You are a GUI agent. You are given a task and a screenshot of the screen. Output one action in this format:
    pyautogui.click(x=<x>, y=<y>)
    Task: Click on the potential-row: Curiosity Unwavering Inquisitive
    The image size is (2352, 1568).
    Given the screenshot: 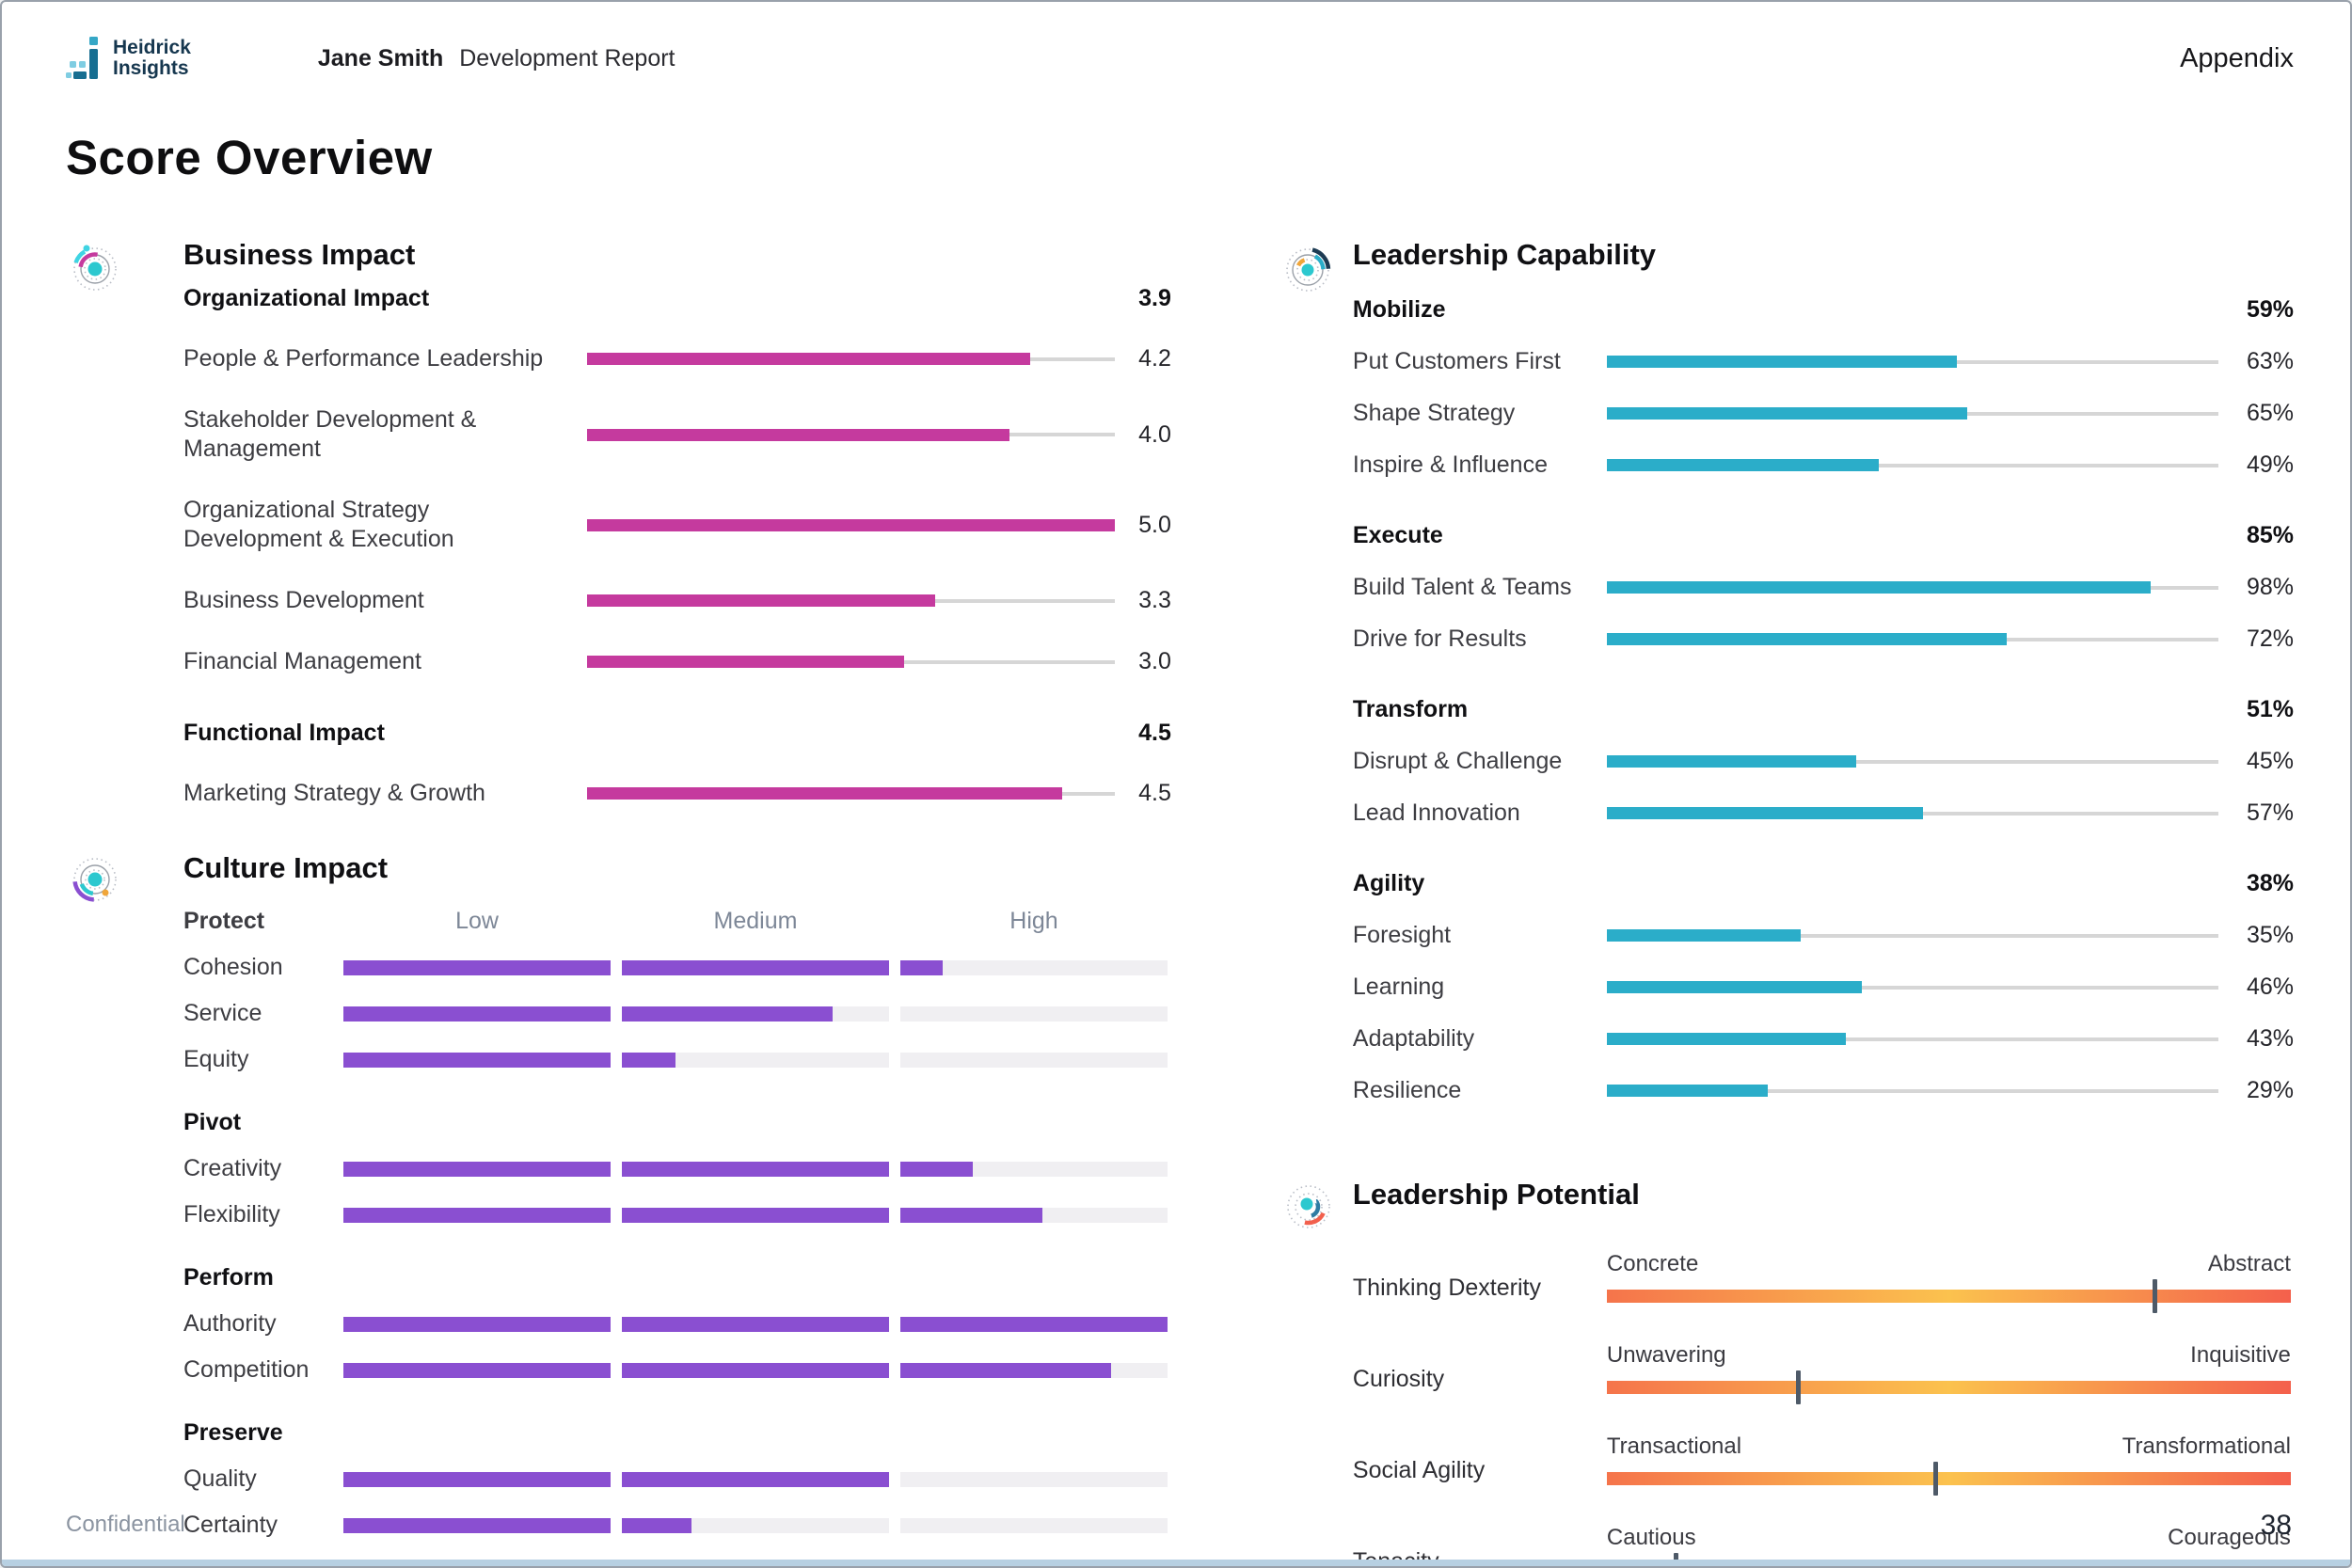 What is the action you would take?
    pyautogui.click(x=1823, y=1373)
    